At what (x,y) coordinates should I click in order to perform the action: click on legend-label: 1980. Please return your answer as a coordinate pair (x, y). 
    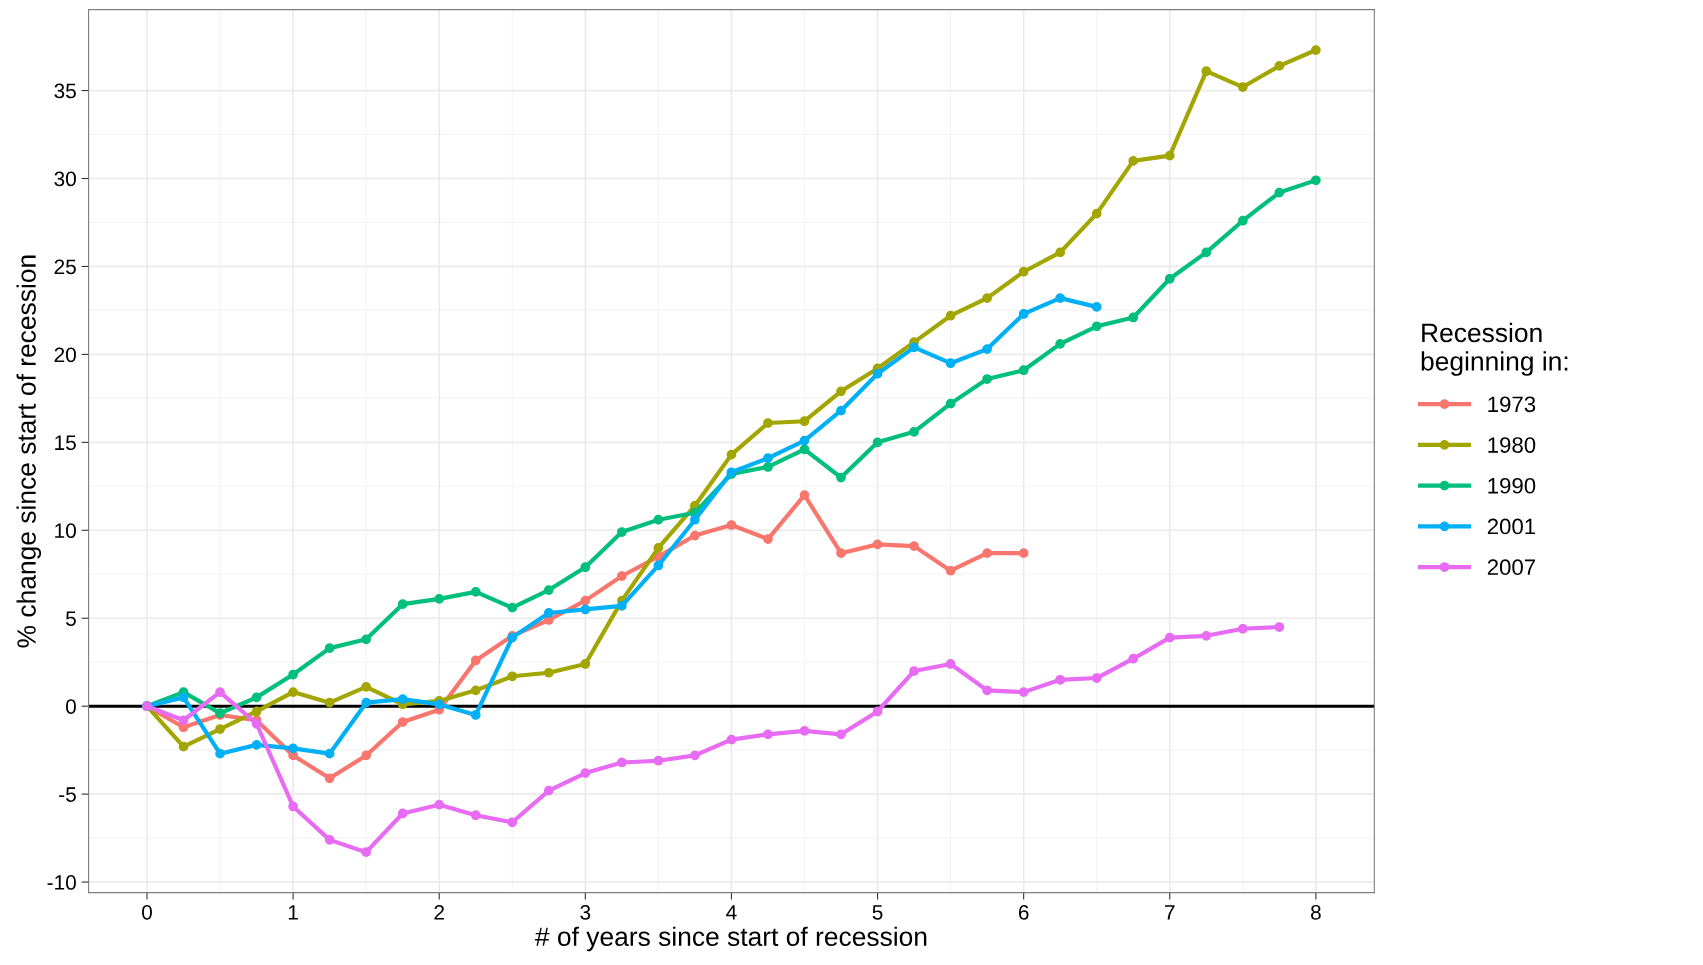
    Looking at the image, I should click on (1512, 445).